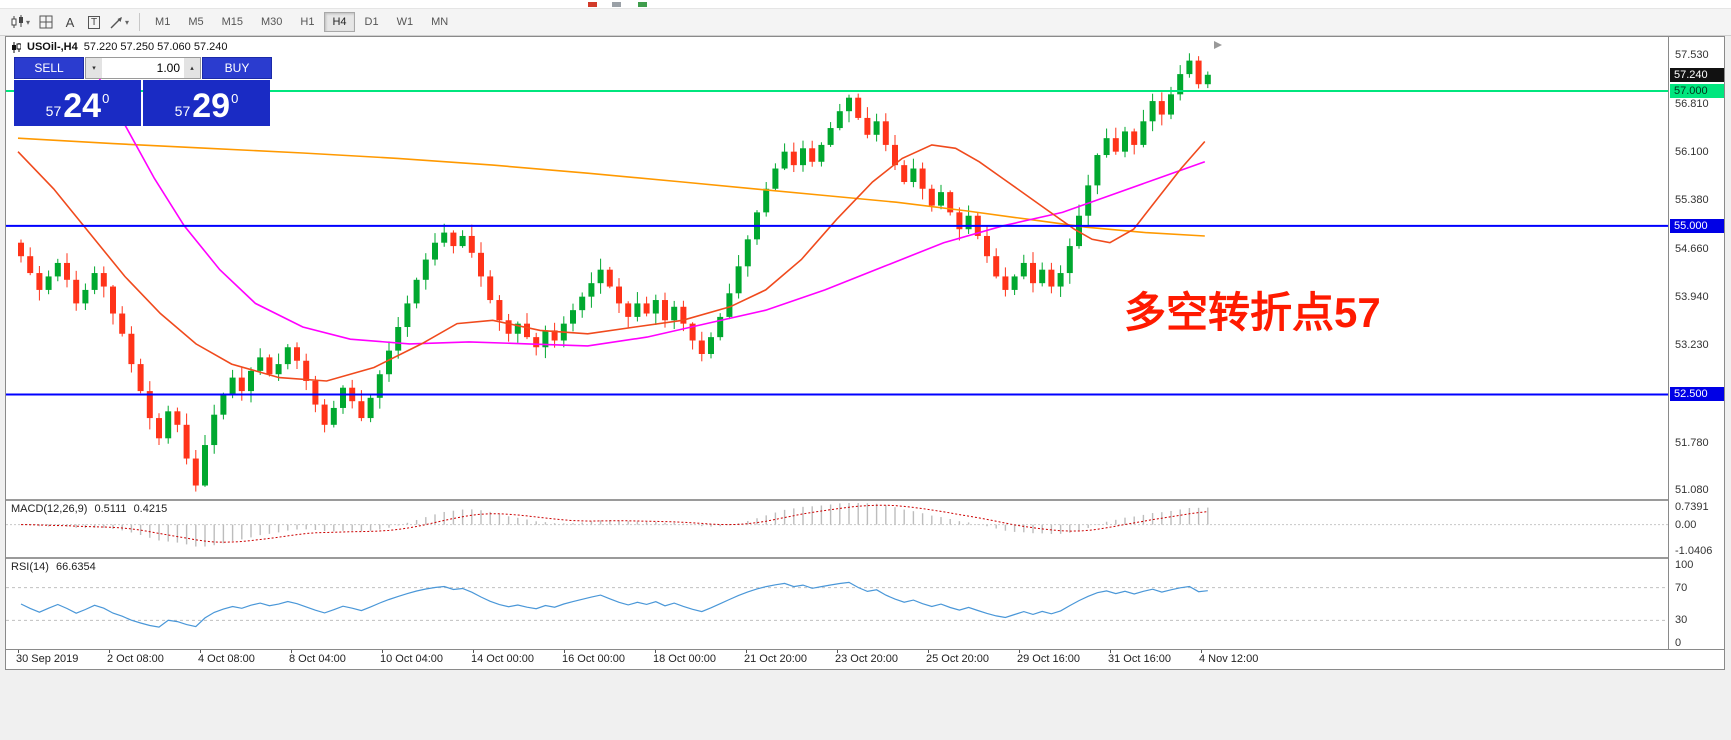 The image size is (1731, 740). Describe the element at coordinates (1686, 524) in the screenshot. I see `macd-scale-label: 0.00` at that location.